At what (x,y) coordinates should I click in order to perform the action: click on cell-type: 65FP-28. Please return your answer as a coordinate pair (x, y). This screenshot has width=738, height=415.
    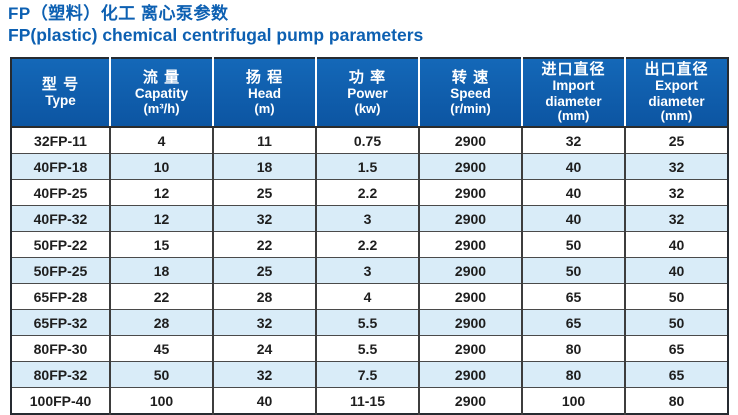
    Looking at the image, I should click on (60, 297).